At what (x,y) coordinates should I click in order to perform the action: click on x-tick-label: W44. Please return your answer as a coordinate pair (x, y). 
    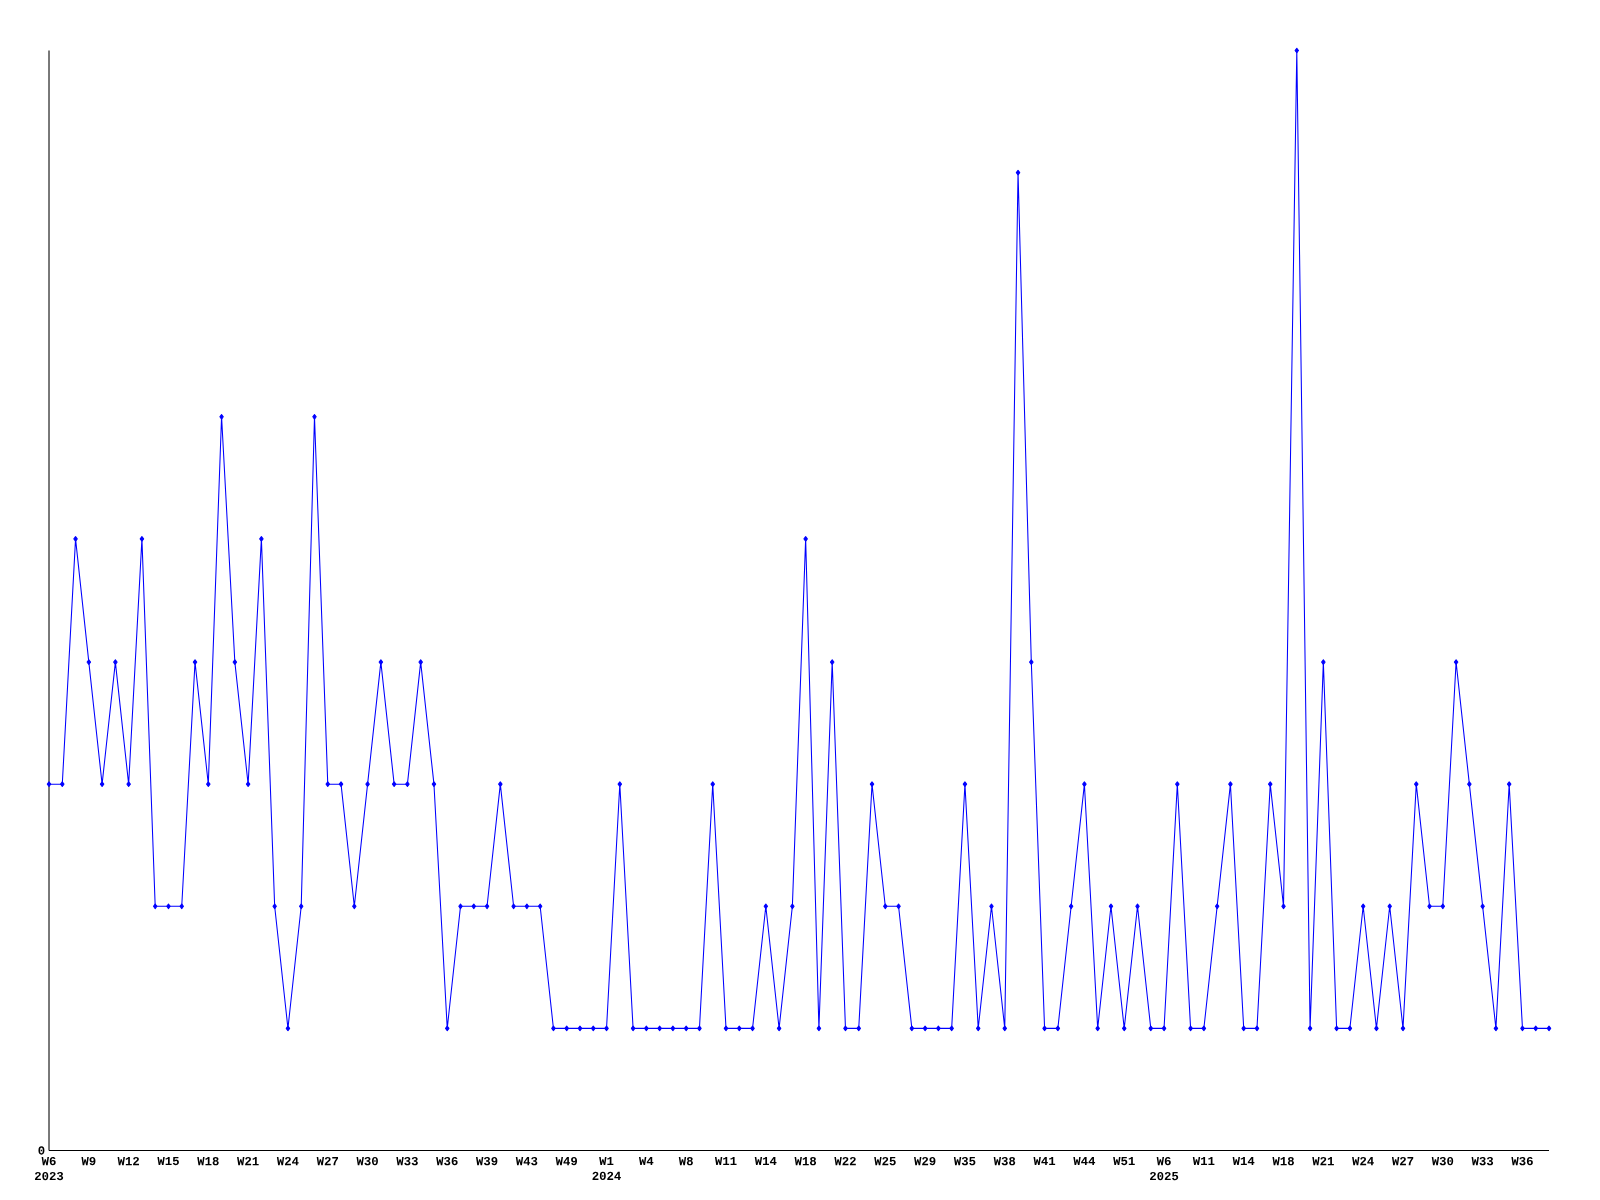
    Looking at the image, I should click on (1084, 1161).